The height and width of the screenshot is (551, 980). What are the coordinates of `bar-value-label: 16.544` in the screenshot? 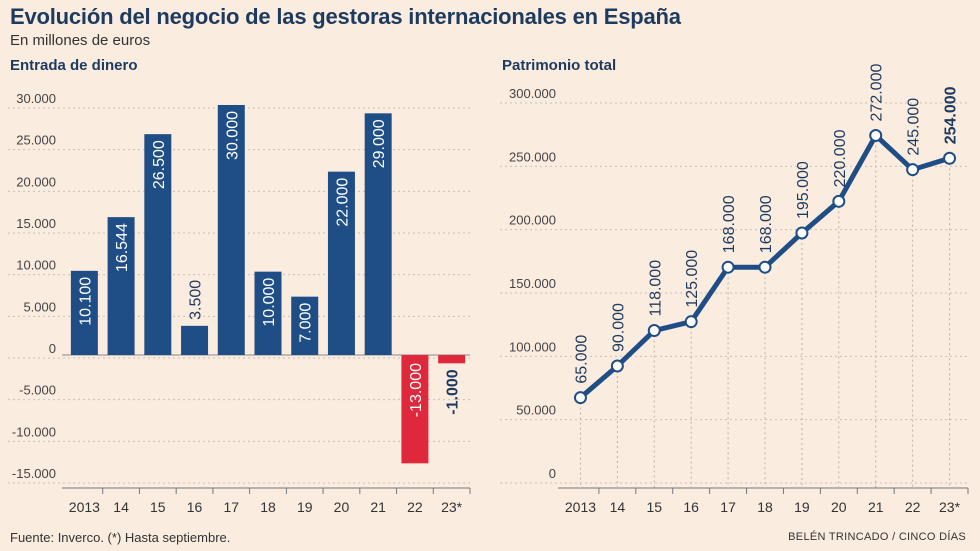 It's located at (122, 247).